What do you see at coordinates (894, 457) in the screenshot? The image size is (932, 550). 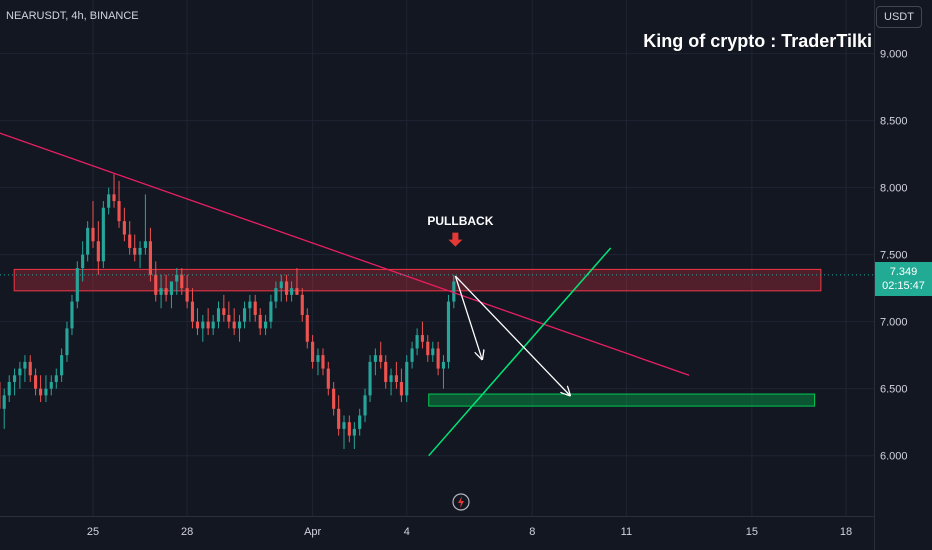 I see `y-tick-label: 6.000` at bounding box center [894, 457].